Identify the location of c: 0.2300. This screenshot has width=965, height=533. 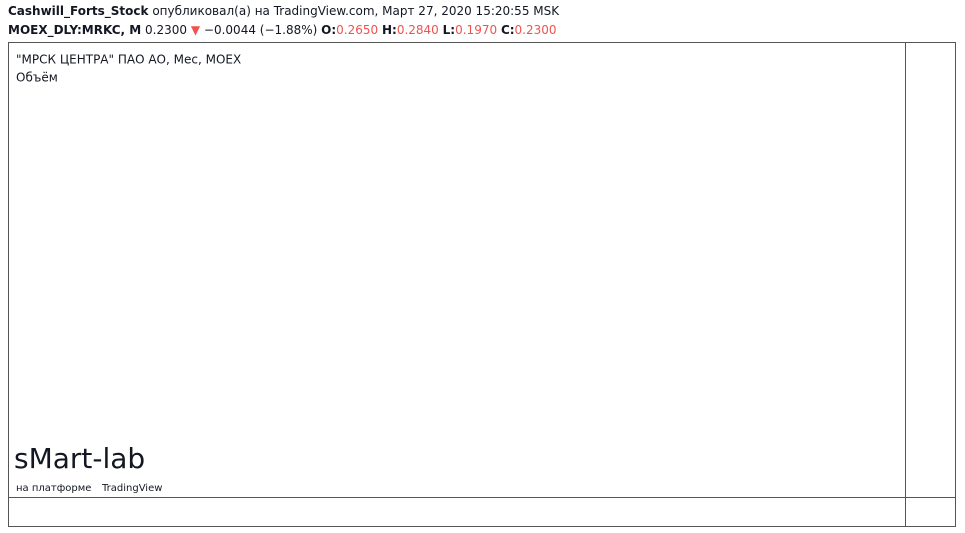
(535, 30).